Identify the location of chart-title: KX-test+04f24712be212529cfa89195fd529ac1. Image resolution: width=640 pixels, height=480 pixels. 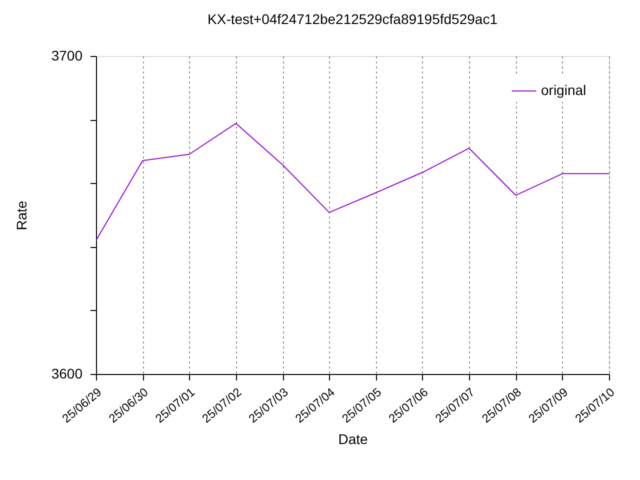
(353, 19).